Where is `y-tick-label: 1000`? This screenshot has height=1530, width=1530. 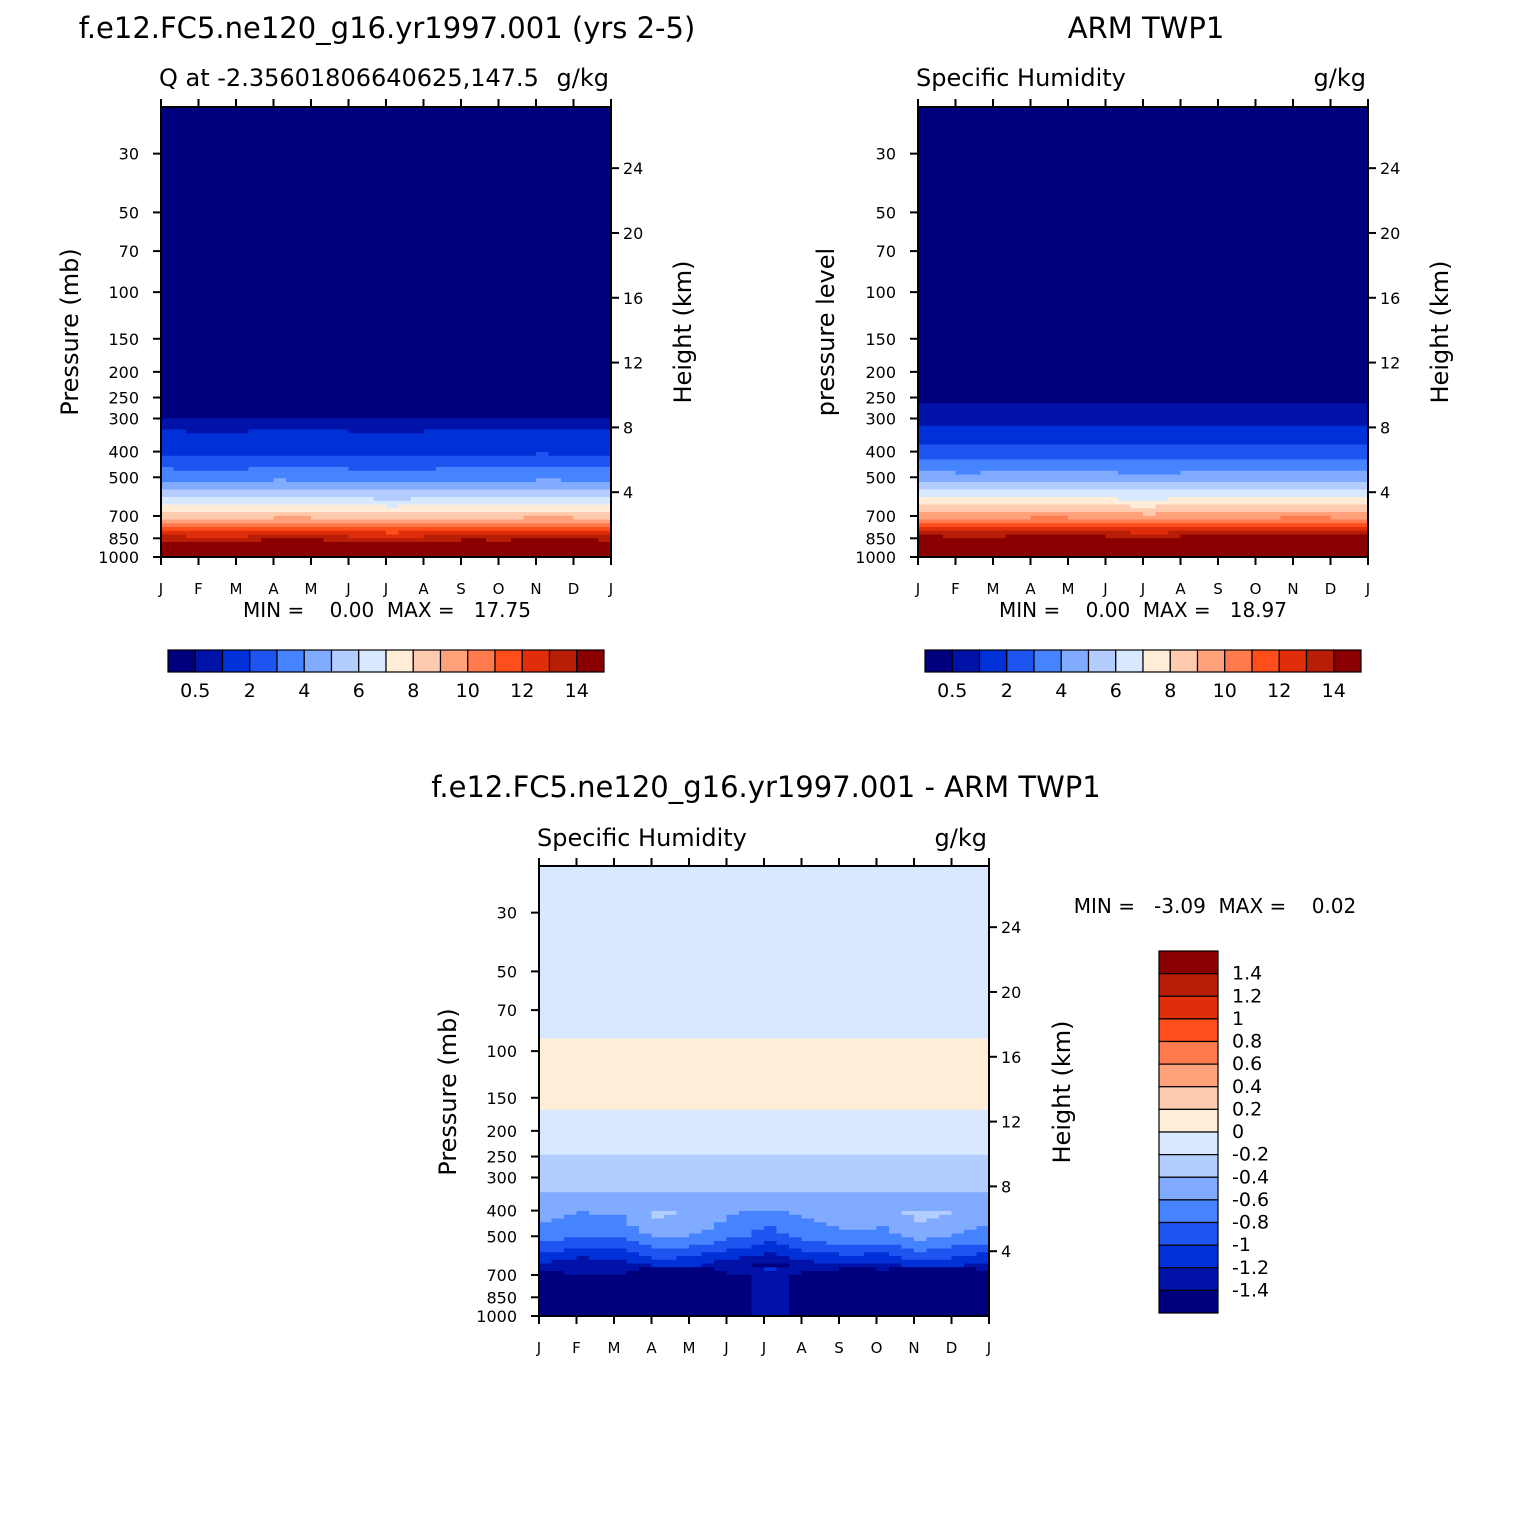
y-tick-label: 1000 is located at coordinates (118, 557).